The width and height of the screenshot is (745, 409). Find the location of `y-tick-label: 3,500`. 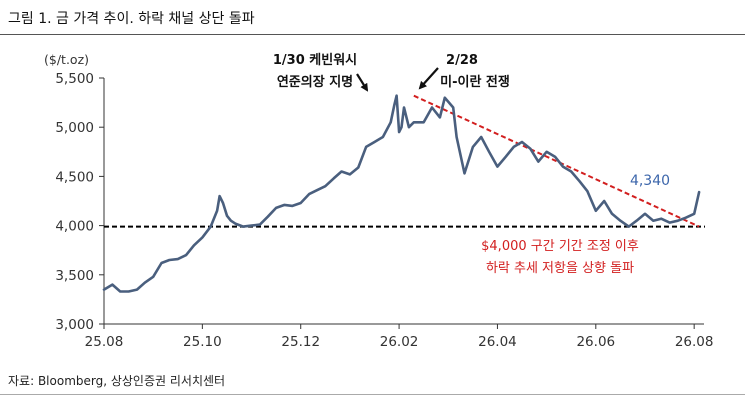

y-tick-label: 3,500 is located at coordinates (74, 276).